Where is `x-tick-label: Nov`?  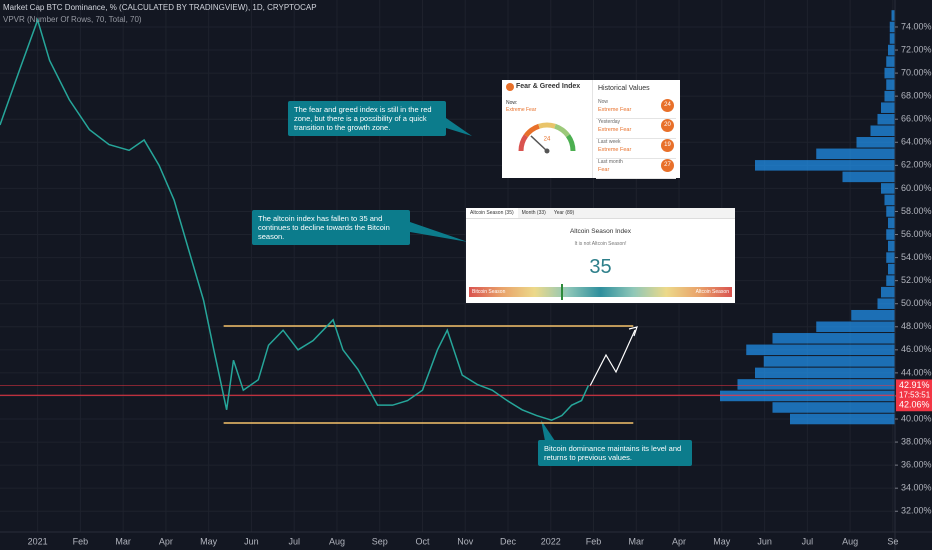
x-tick-label: Nov is located at coordinates (465, 541).